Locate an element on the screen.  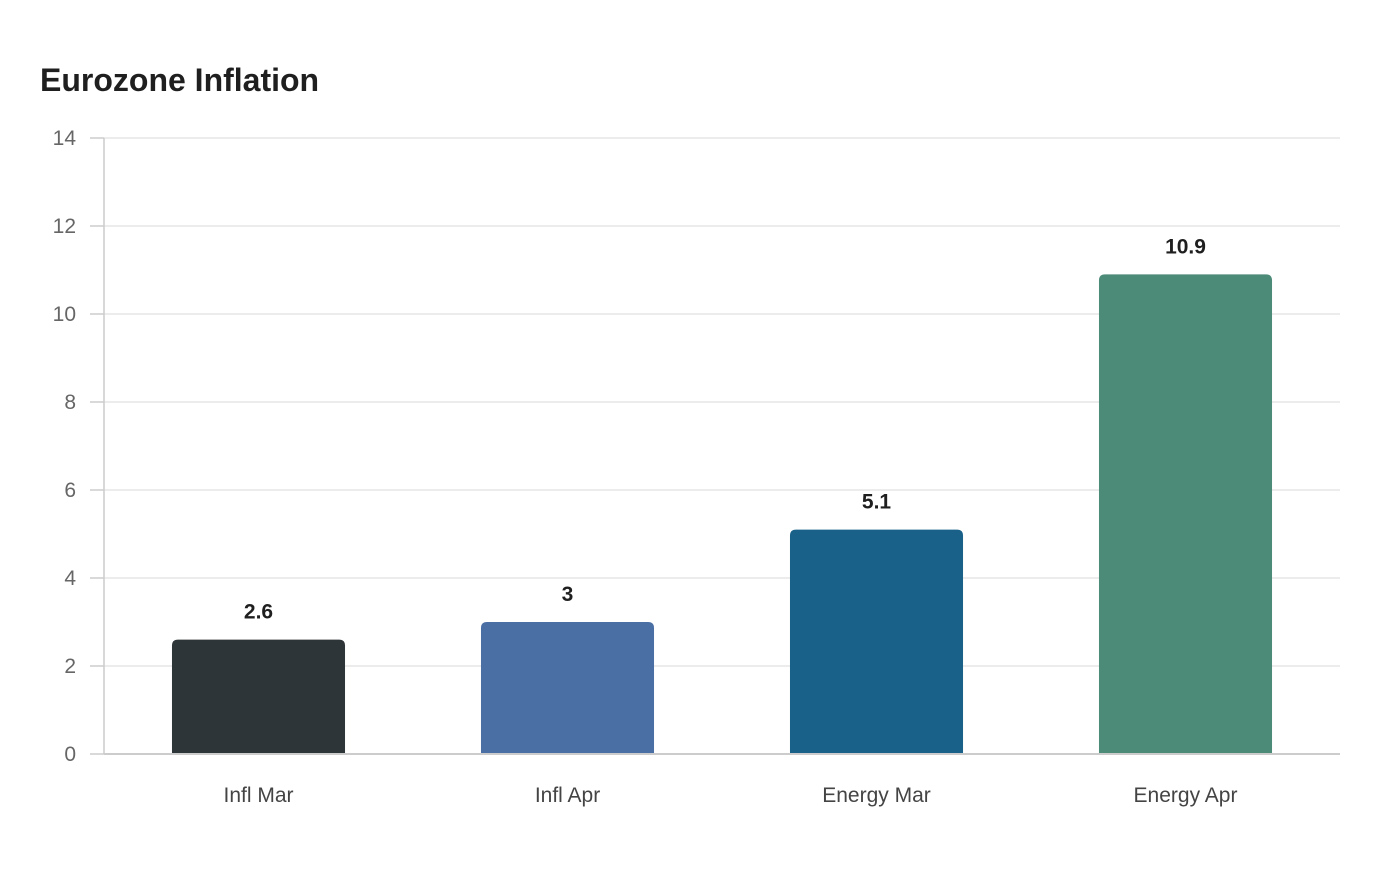
bar-infl-apr is located at coordinates (567, 688).